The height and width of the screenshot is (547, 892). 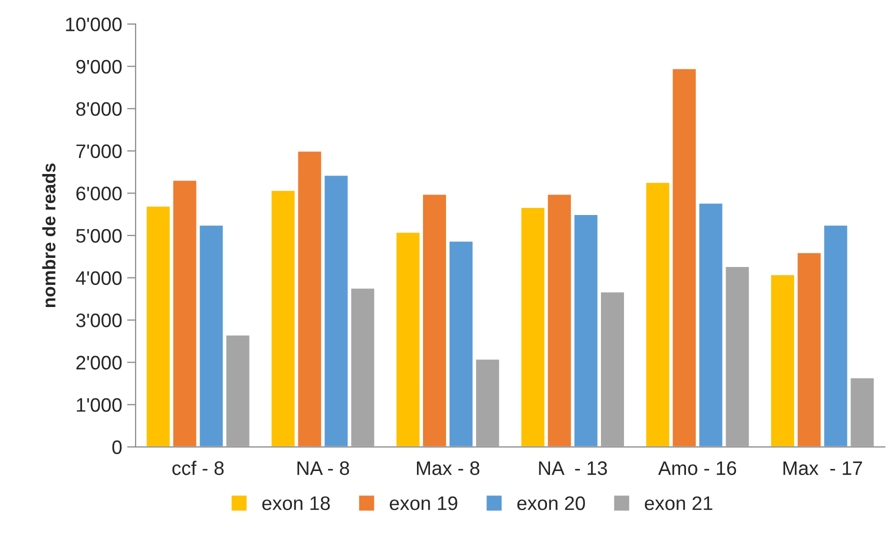 What do you see at coordinates (99, 405) in the screenshot?
I see `y-tick-label: 1'000` at bounding box center [99, 405].